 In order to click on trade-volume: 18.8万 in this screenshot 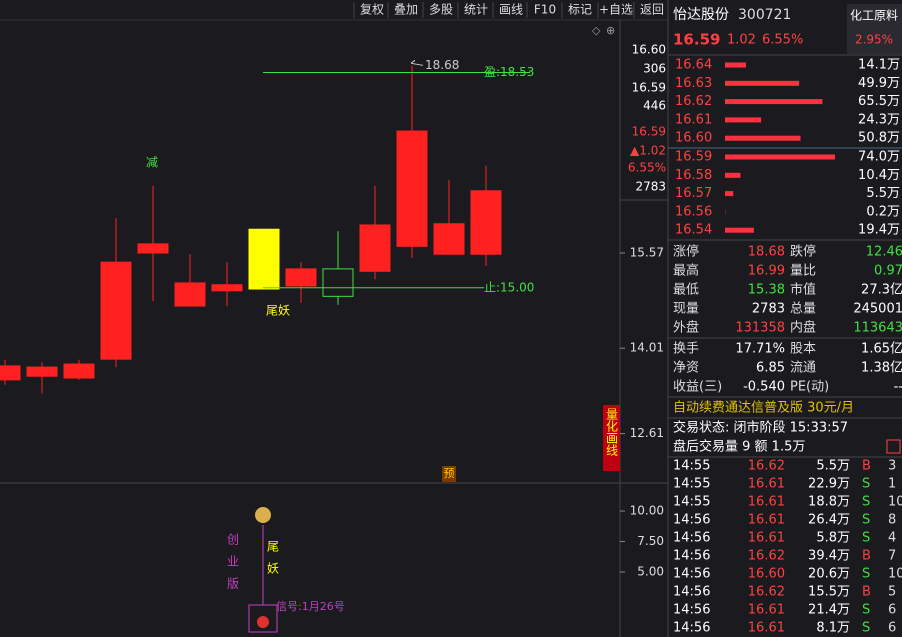, I will do `click(829, 502)`.